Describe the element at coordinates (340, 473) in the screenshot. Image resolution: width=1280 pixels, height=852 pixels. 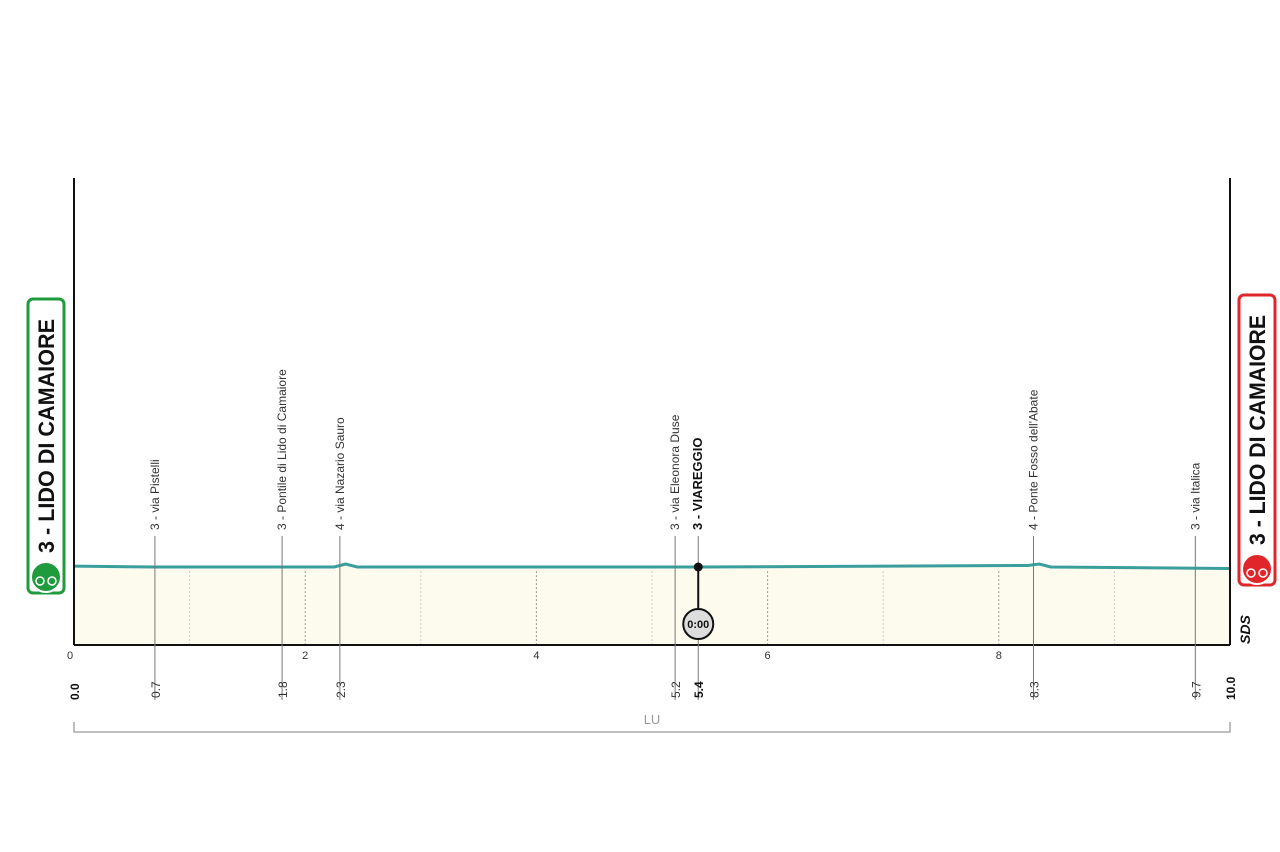
I see `waypoint-label: 4 - via Nazario Sauro` at that location.